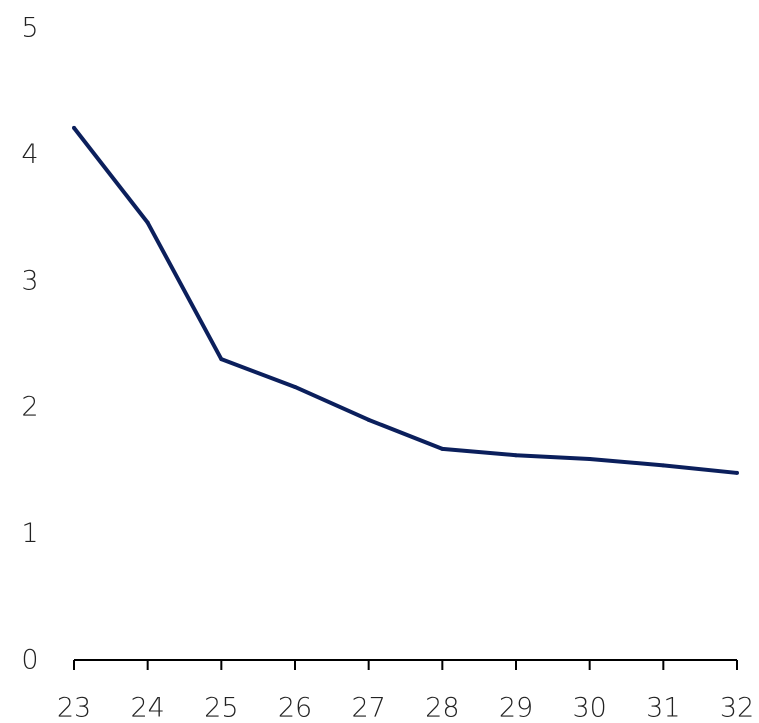 The width and height of the screenshot is (759, 723). What do you see at coordinates (516, 708) in the screenshot?
I see `x-tick-label-29: 29` at bounding box center [516, 708].